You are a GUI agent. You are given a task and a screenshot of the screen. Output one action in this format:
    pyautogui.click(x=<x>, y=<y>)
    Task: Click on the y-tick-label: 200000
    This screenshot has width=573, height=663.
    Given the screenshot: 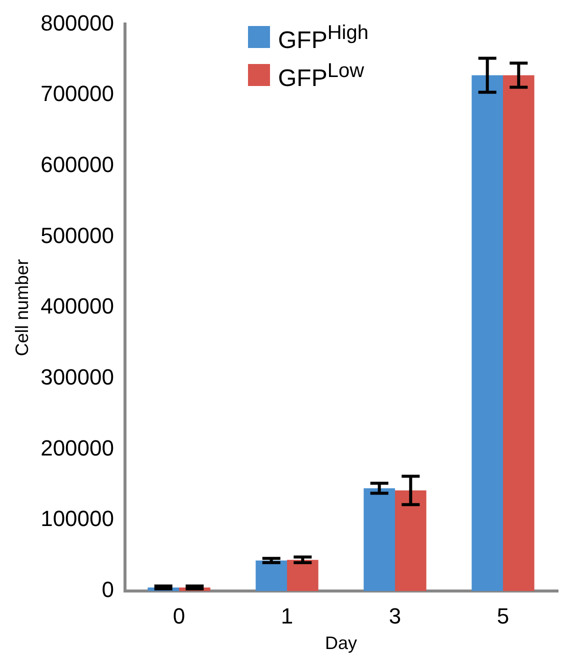 What is the action you would take?
    pyautogui.click(x=77, y=447)
    